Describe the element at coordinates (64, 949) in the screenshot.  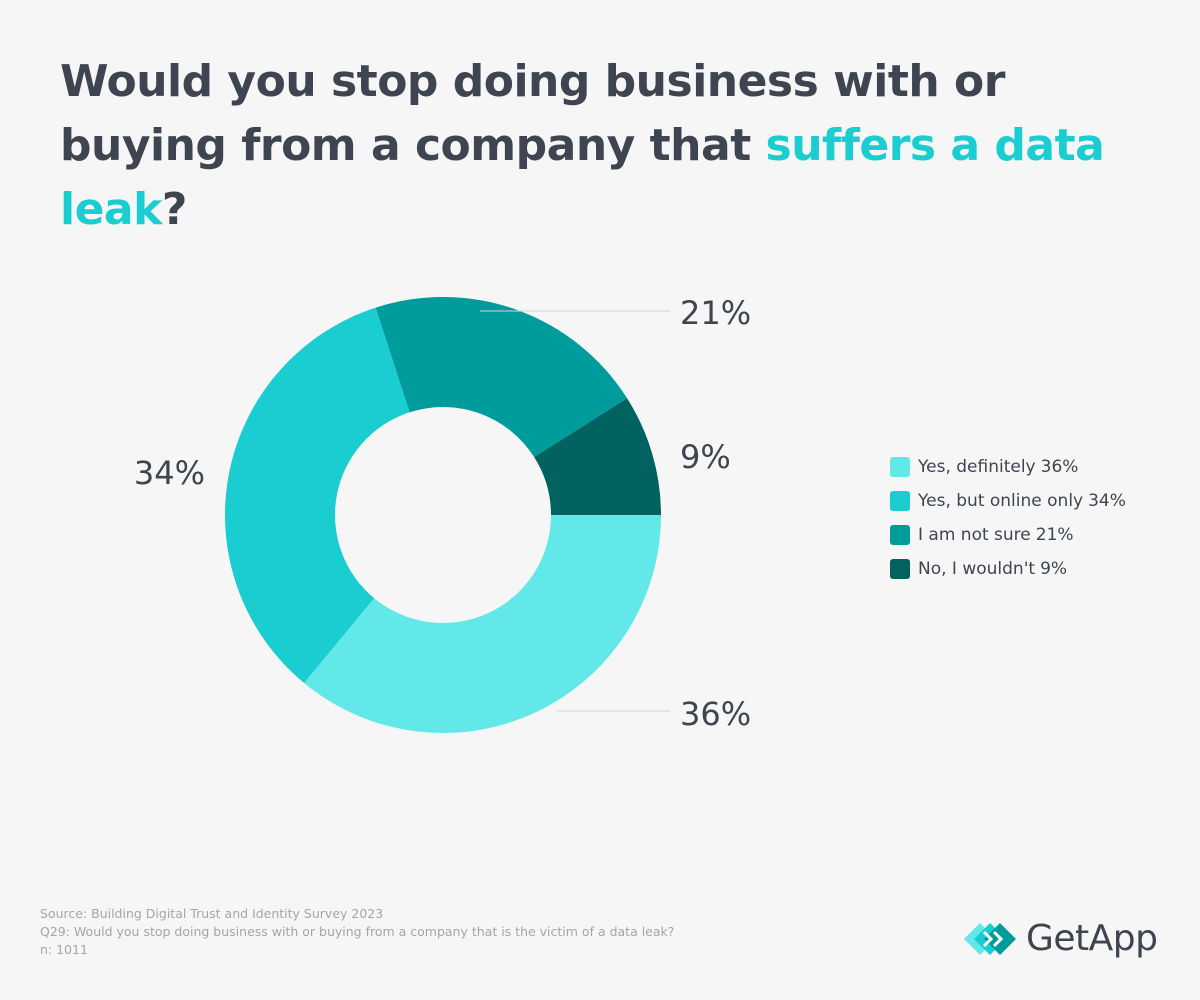
I see `sample-size: n: 1011` at that location.